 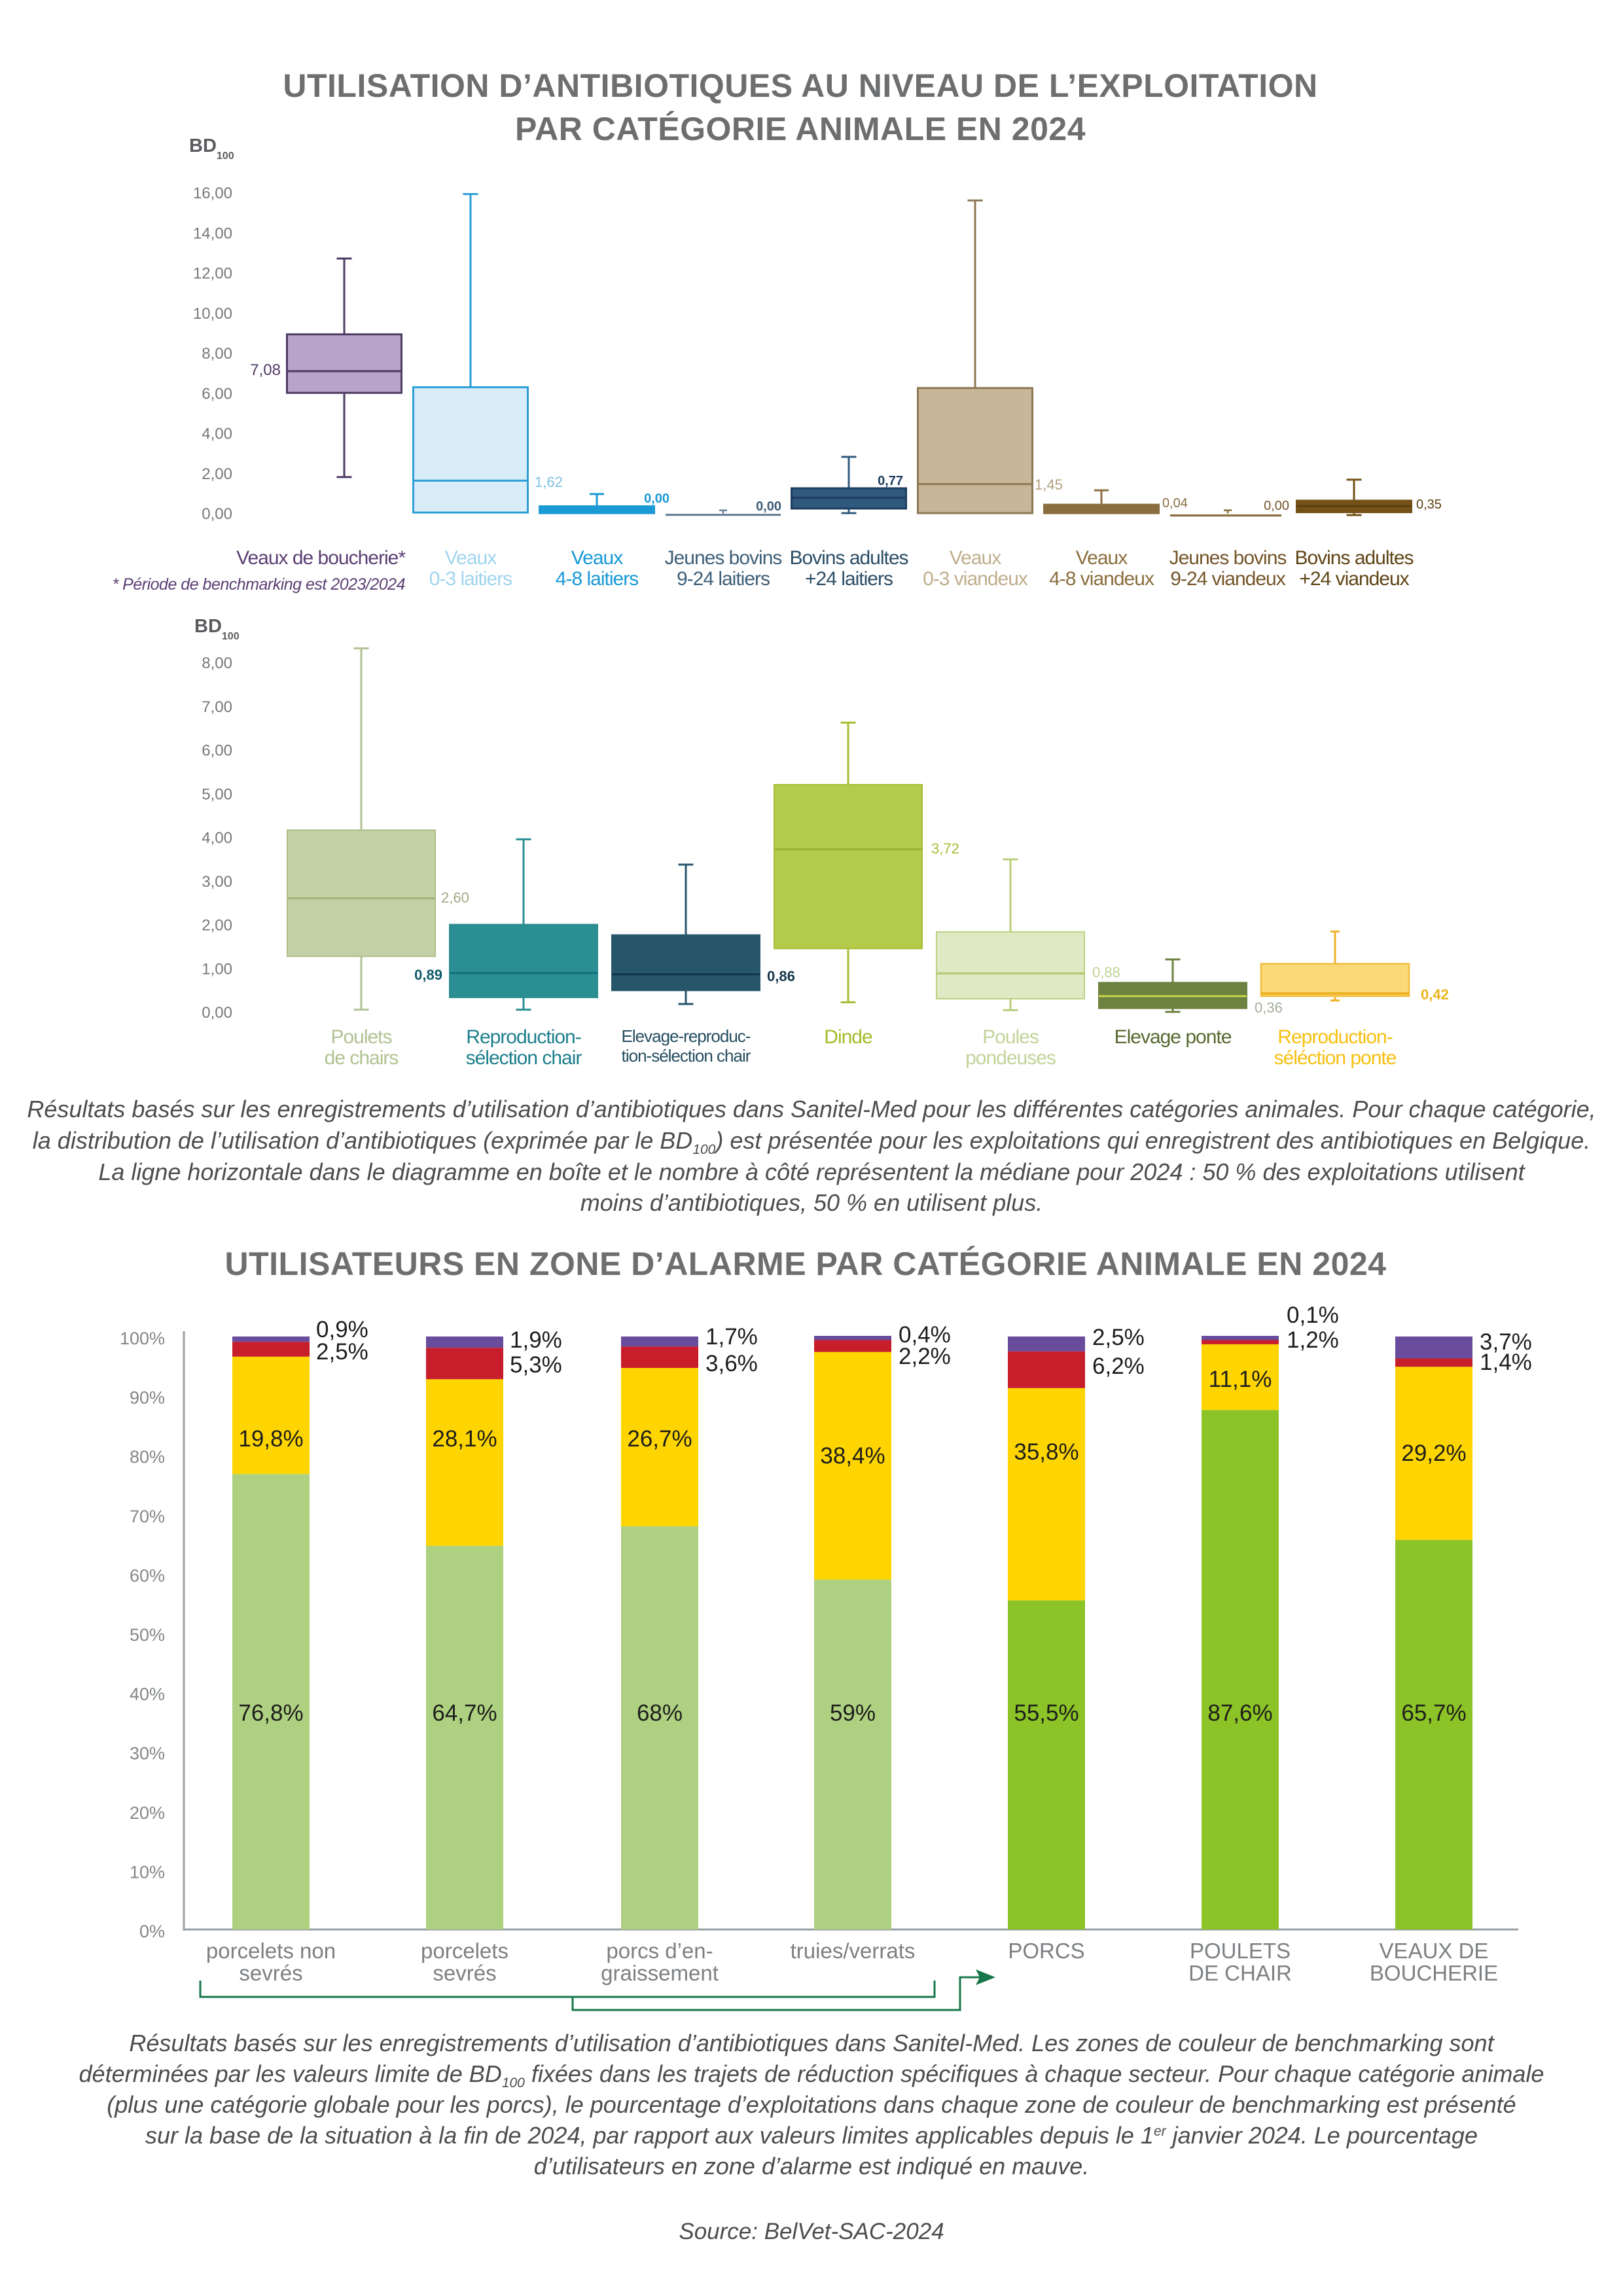 I want to click on svg-text: porcs d’en-, so click(x=659, y=1951).